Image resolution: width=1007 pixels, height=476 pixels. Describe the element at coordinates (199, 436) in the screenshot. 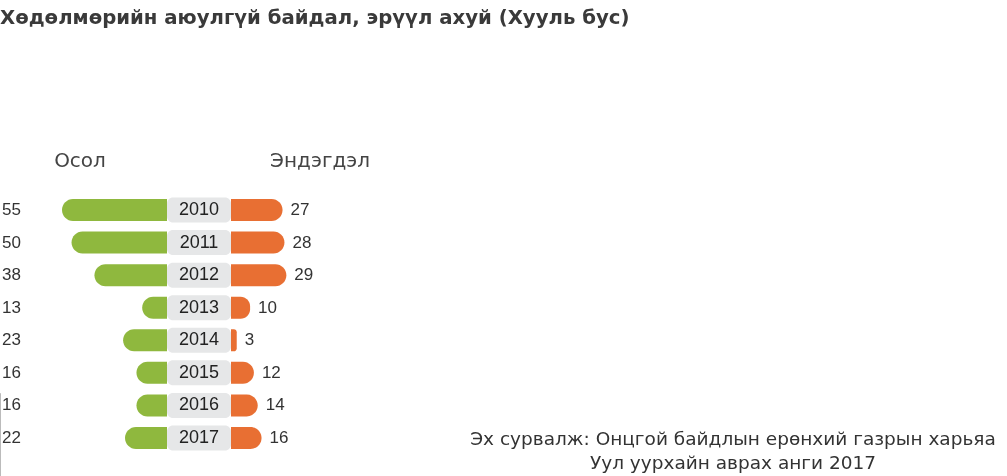

I see `y-tick-label: 2017` at that location.